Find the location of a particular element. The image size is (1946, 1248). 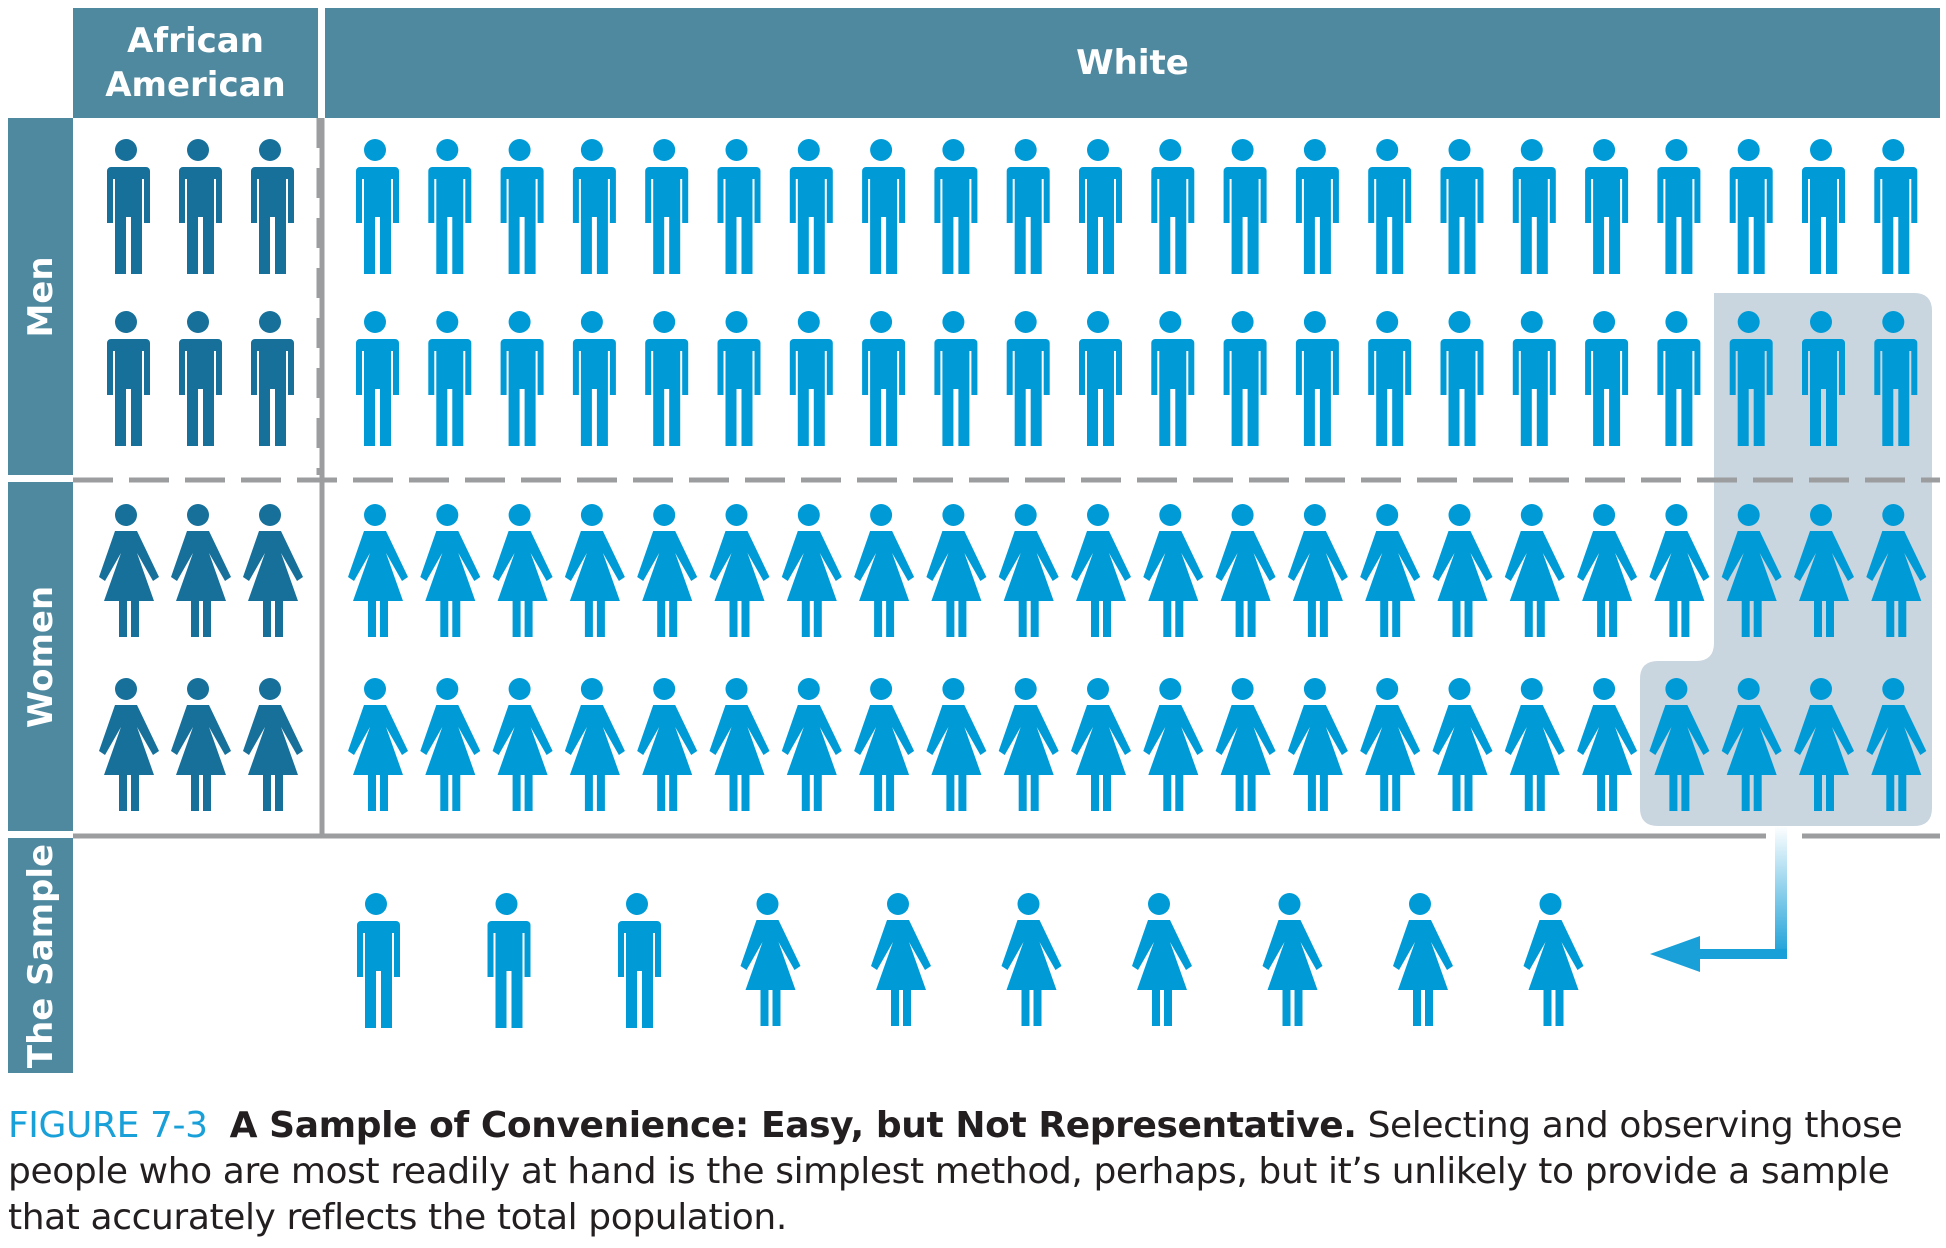

selection-highlight is located at coordinates (1786, 559).